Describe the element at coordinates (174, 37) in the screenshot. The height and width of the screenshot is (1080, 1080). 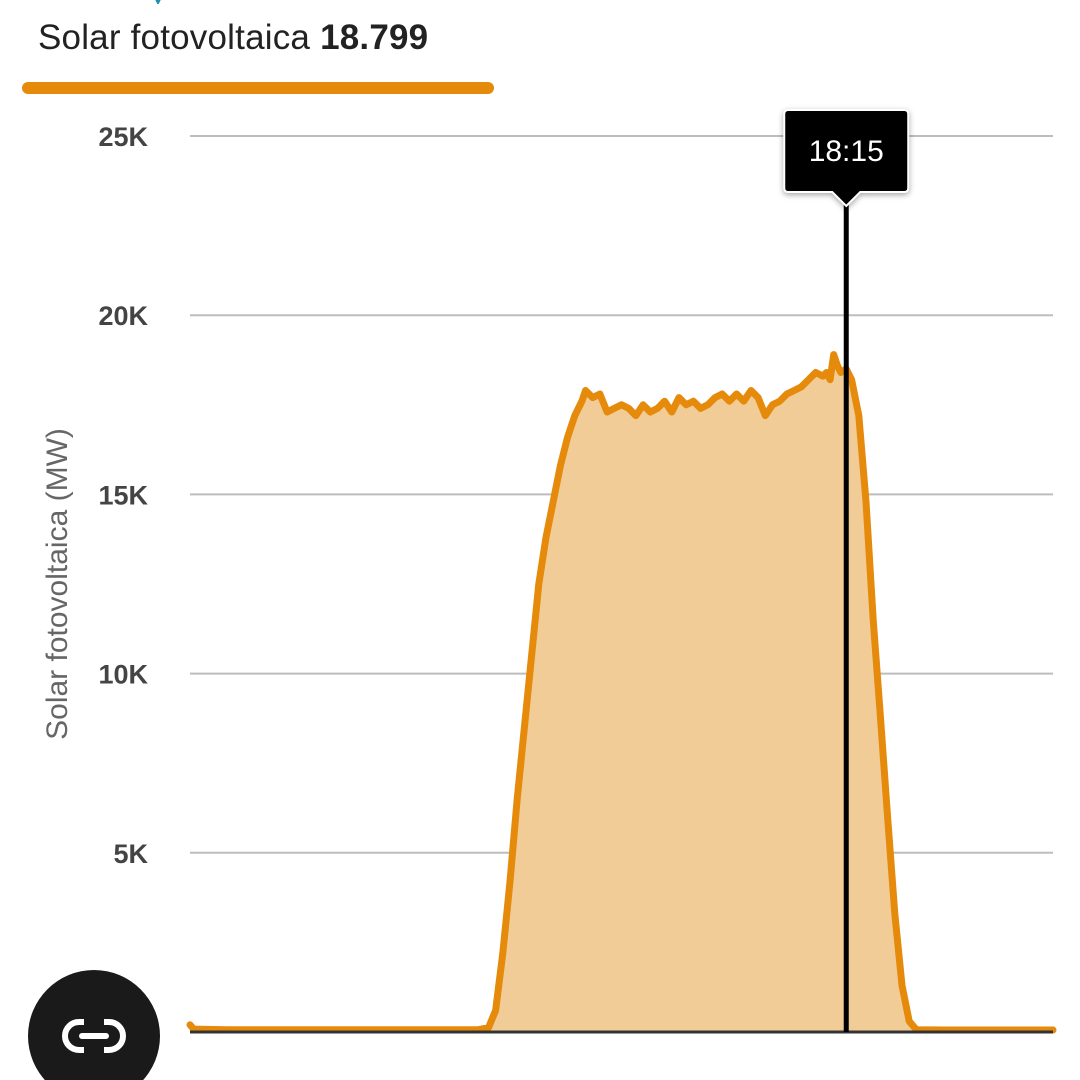
I see `tab-label: Solar fotovoltaica` at that location.